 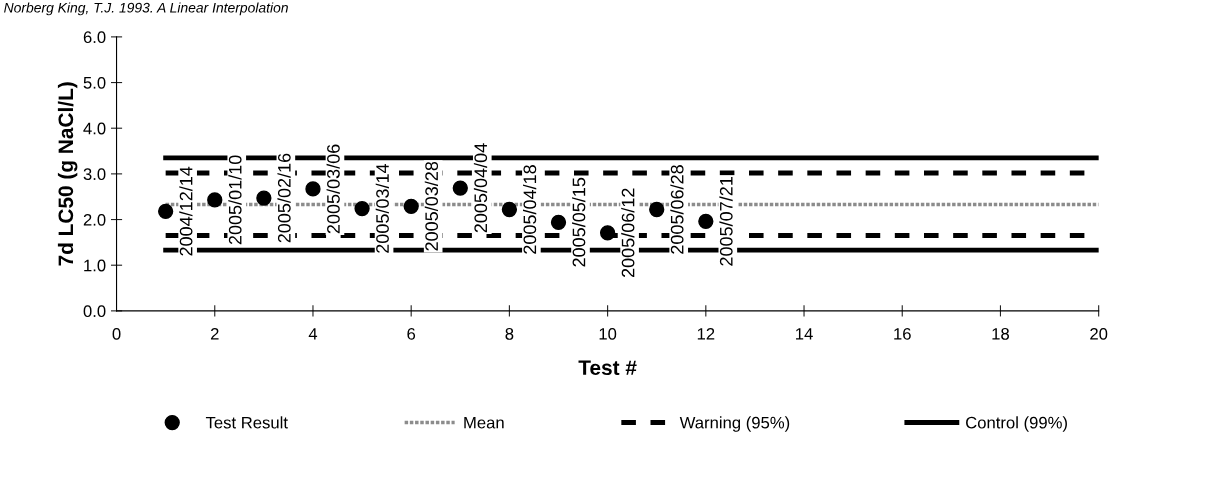 I want to click on x-tick-label: 18, so click(x=1000, y=333).